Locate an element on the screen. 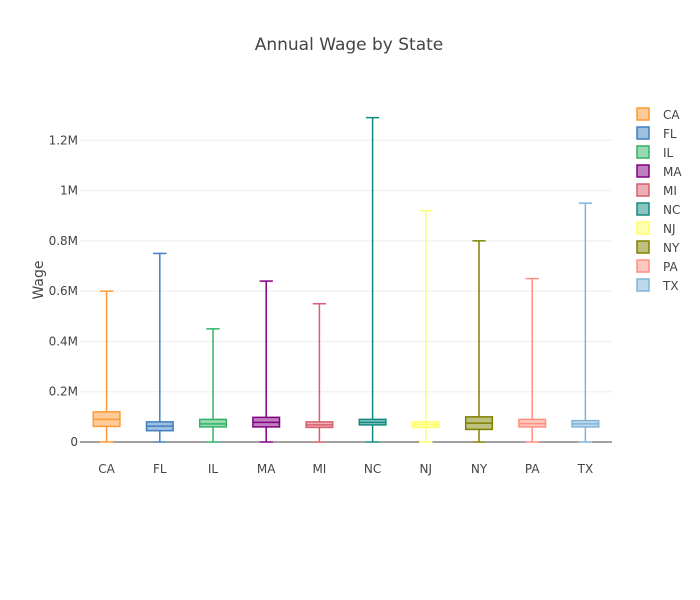 The width and height of the screenshot is (700, 600). legend-label: PA is located at coordinates (670, 267).